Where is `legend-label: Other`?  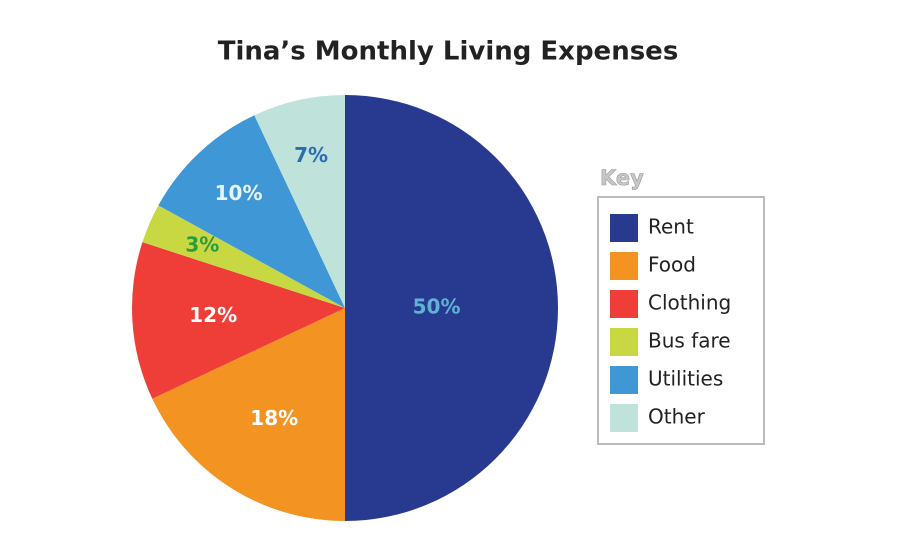
legend-label: Other is located at coordinates (677, 417).